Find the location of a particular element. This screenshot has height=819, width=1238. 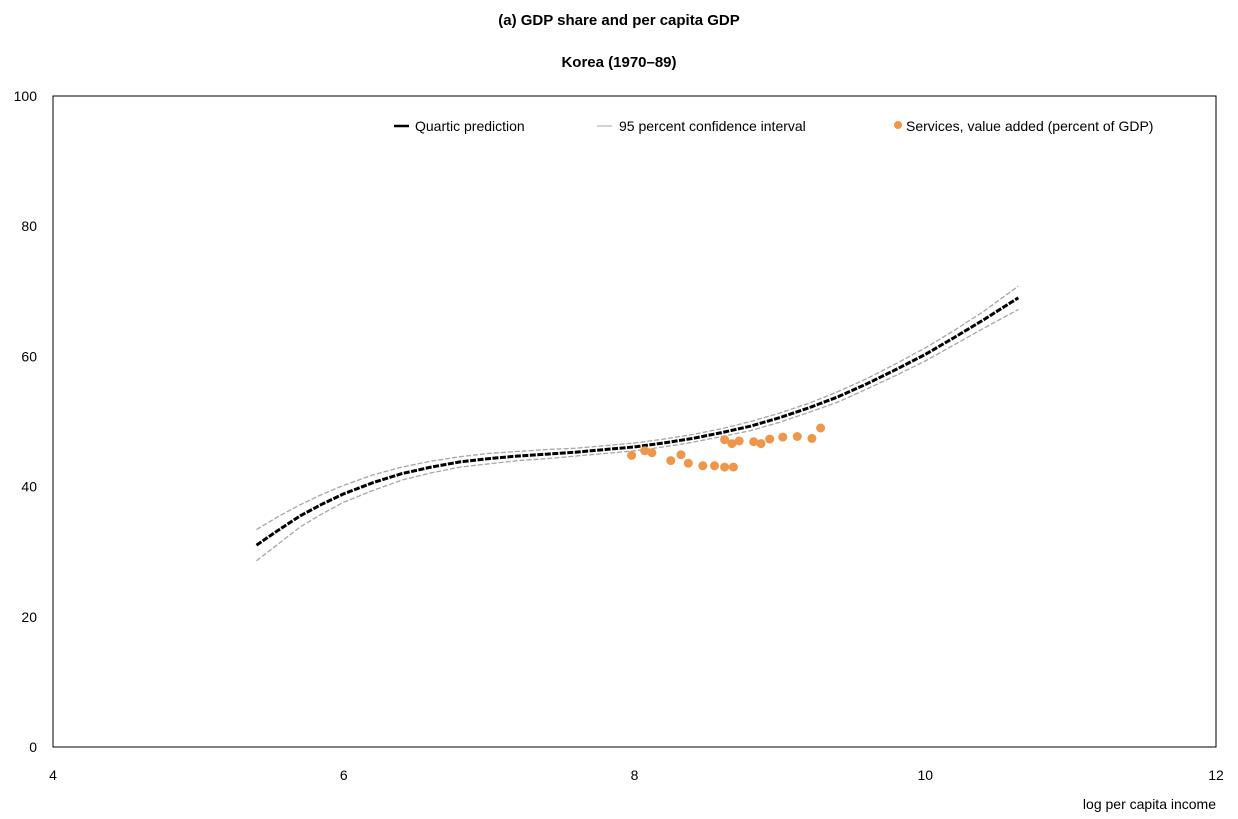

x-axis: 4 6 8 10 12 is located at coordinates (636, 775).